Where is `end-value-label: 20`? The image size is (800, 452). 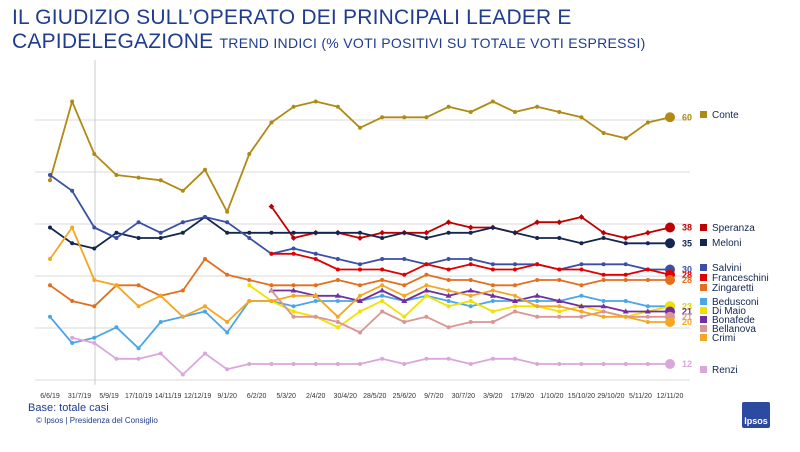
end-value-label: 20 is located at coordinates (687, 322).